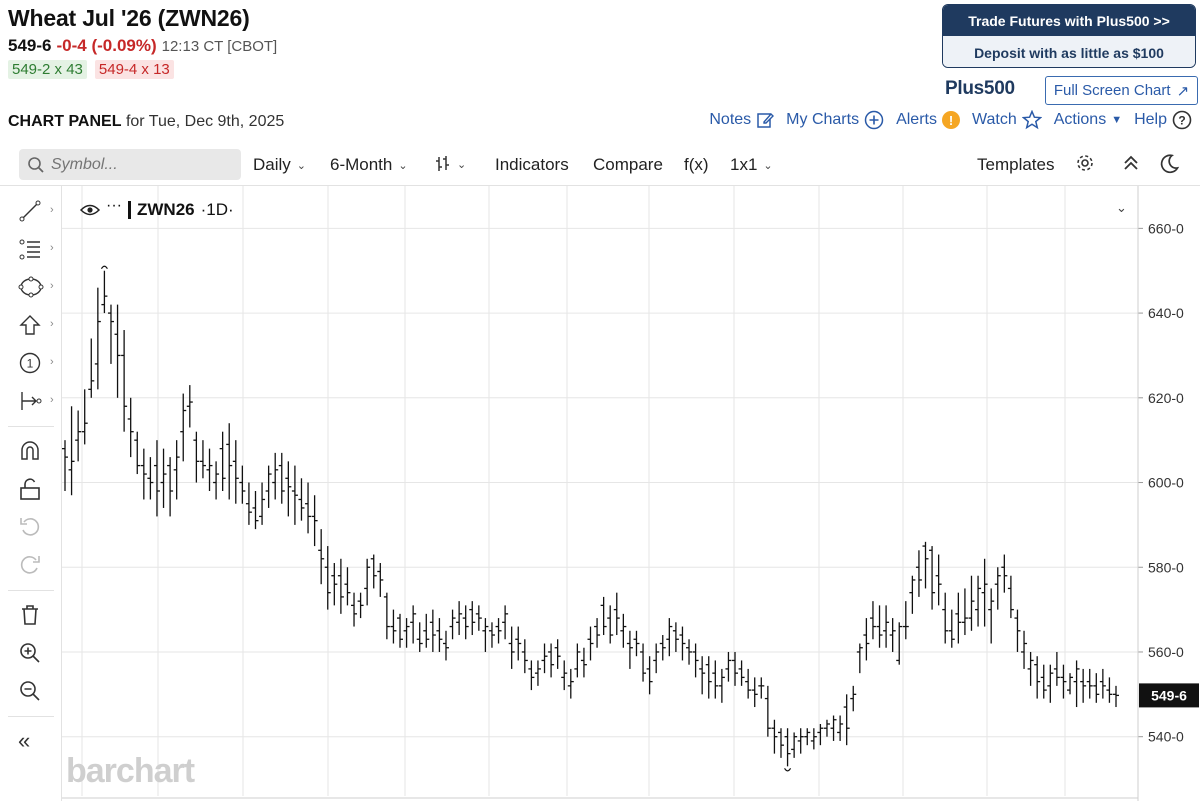 The width and height of the screenshot is (1200, 801). Describe the element at coordinates (1121, 90) in the screenshot. I see `full-screen-chart-button: Full Screen Chart ↗` at that location.